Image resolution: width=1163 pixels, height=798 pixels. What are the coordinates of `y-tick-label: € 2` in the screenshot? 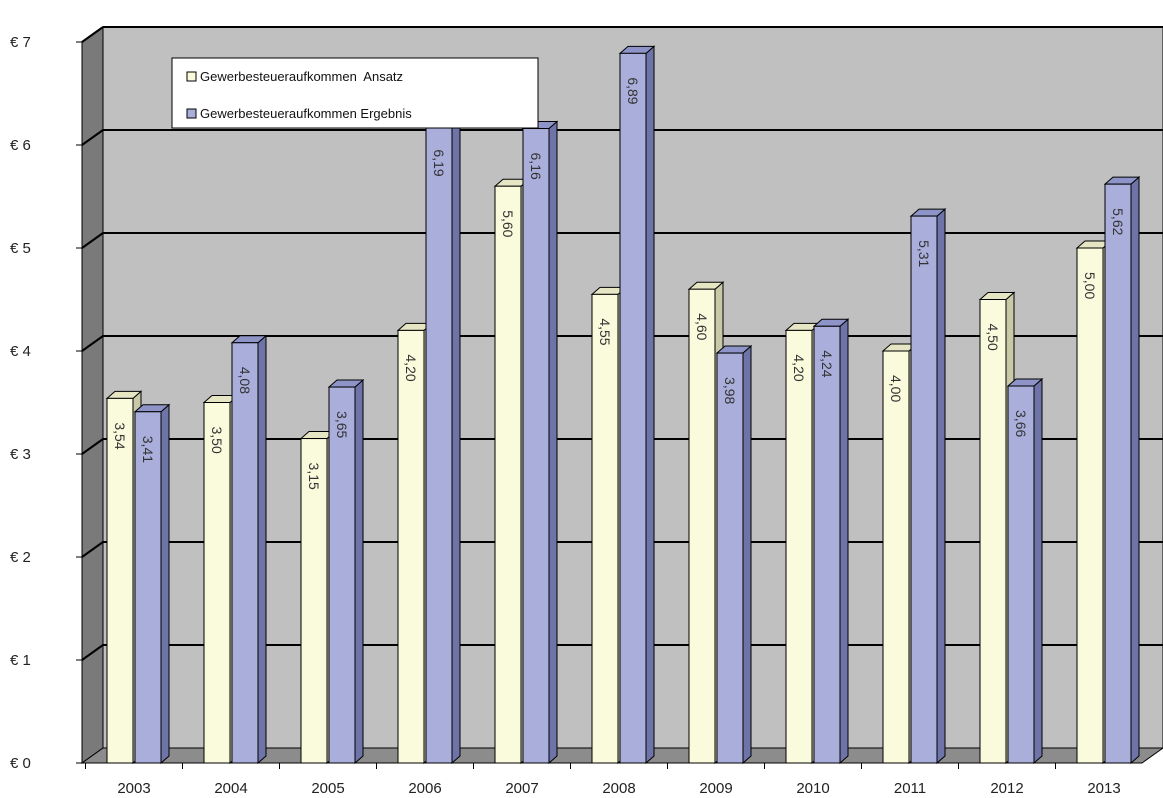 It's located at (20, 557).